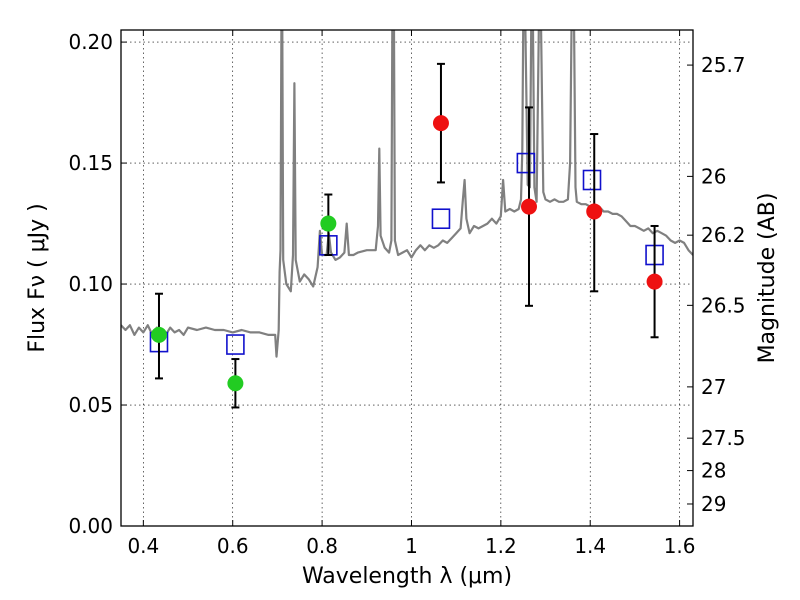  Describe the element at coordinates (90, 163) in the screenshot. I see `y-tick-label: 0.15` at that location.